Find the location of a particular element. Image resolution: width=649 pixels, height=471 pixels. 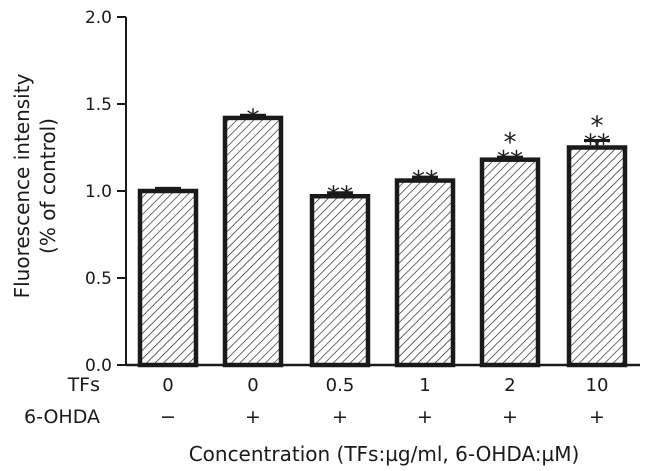

row-label-tfs: TFs is located at coordinates (83, 385).